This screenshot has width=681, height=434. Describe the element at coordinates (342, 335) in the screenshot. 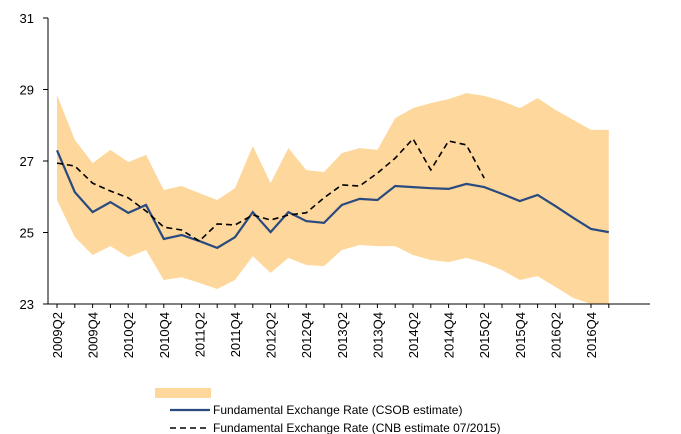

I see `x-tick-label: 2013Q2` at that location.